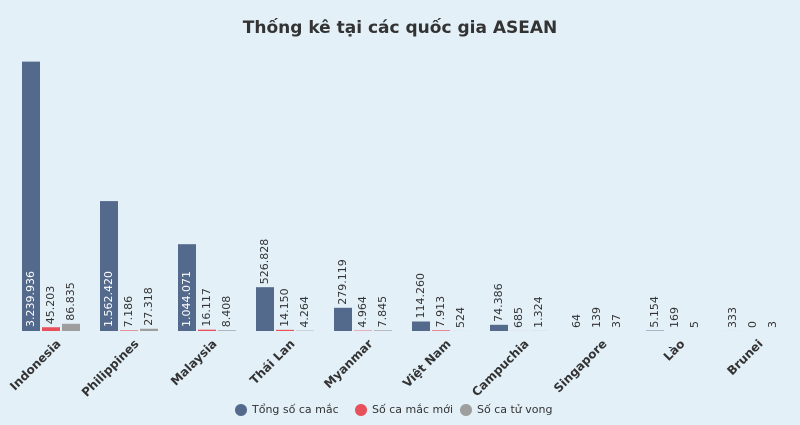 This screenshot has width=800, height=425. Describe the element at coordinates (732, 317) in the screenshot. I see `value-label: 333` at that location.